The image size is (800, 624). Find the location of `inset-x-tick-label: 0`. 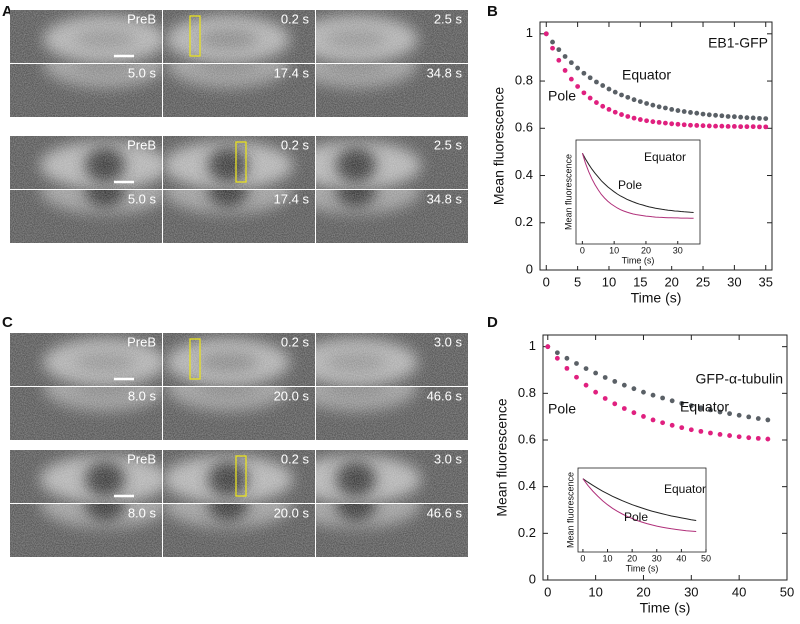

inset-x-tick-label: 0 is located at coordinates (582, 558).